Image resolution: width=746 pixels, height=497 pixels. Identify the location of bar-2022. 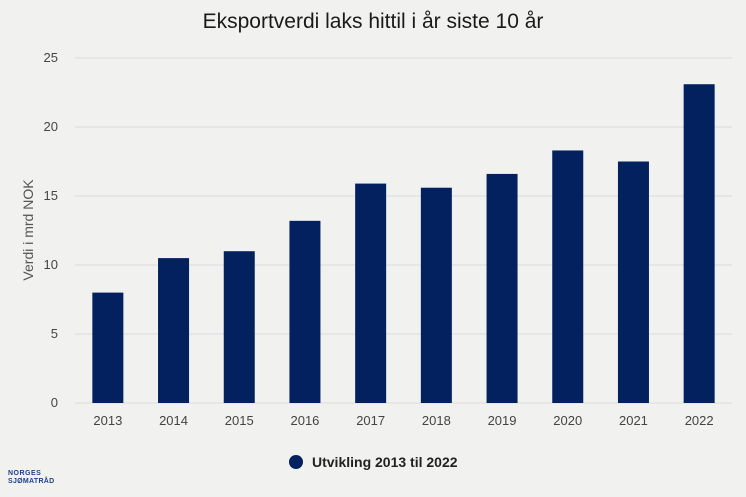
(699, 243).